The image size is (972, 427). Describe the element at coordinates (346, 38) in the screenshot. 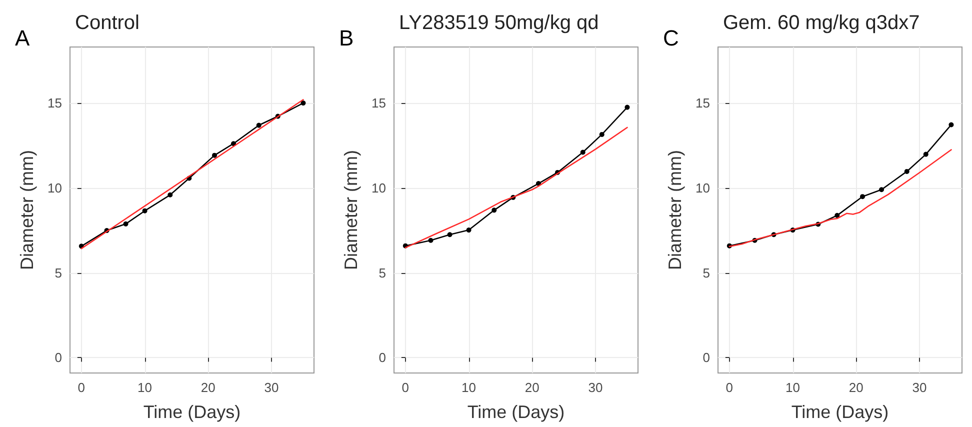

I see `text: B` at that location.